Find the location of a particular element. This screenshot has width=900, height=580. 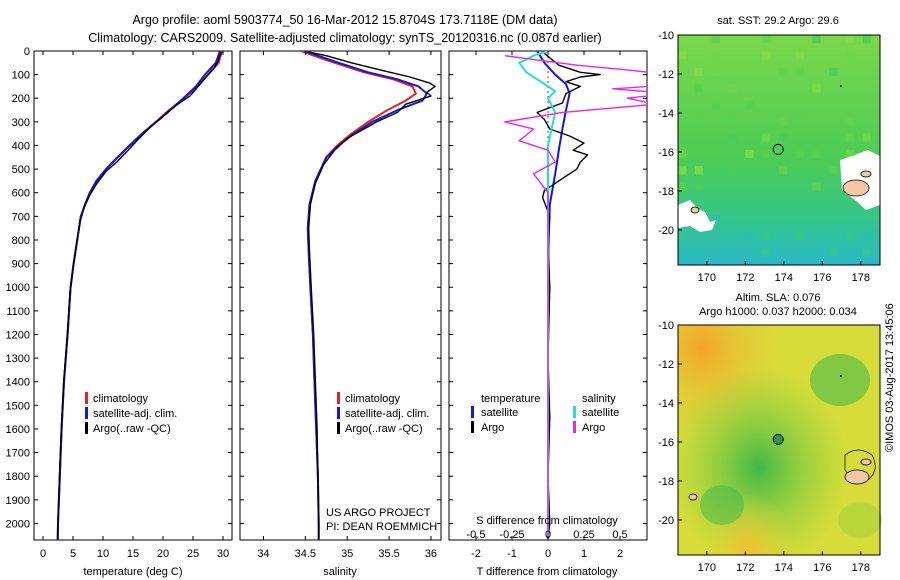

depth-tick-label: 1000 is located at coordinates (18, 288).